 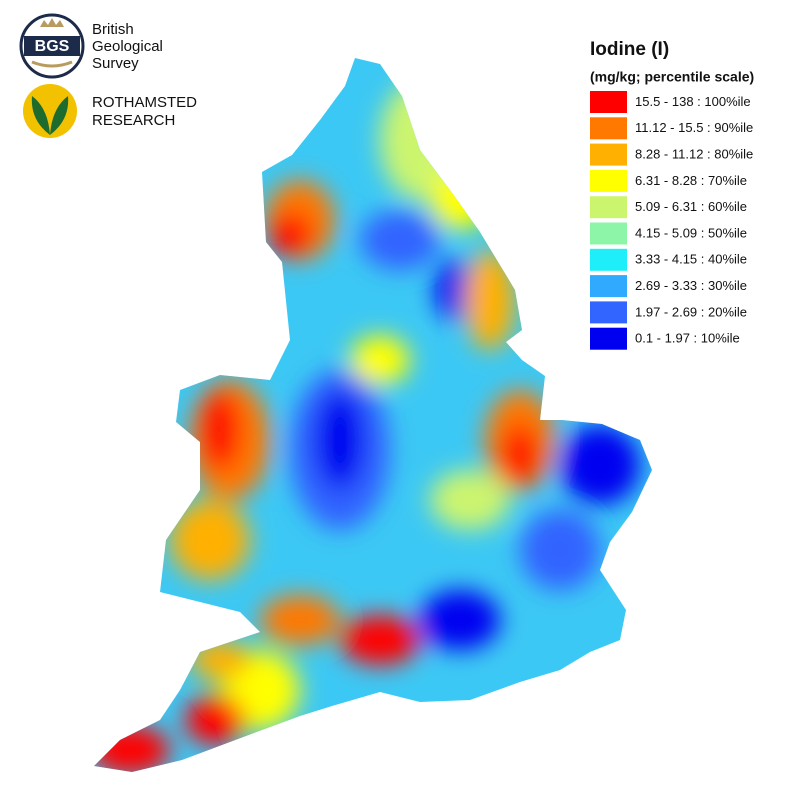 I want to click on legend-label: 2.69 - 3.33 : 30%ile, so click(x=691, y=285).